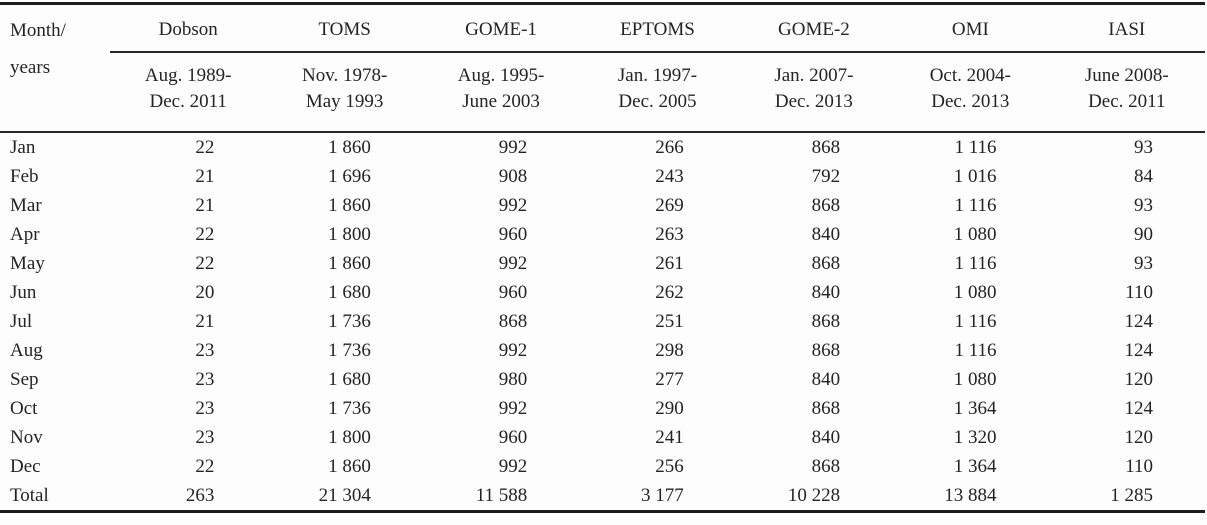 This screenshot has width=1207, height=525. I want to click on period-end: June 2003, so click(501, 101).